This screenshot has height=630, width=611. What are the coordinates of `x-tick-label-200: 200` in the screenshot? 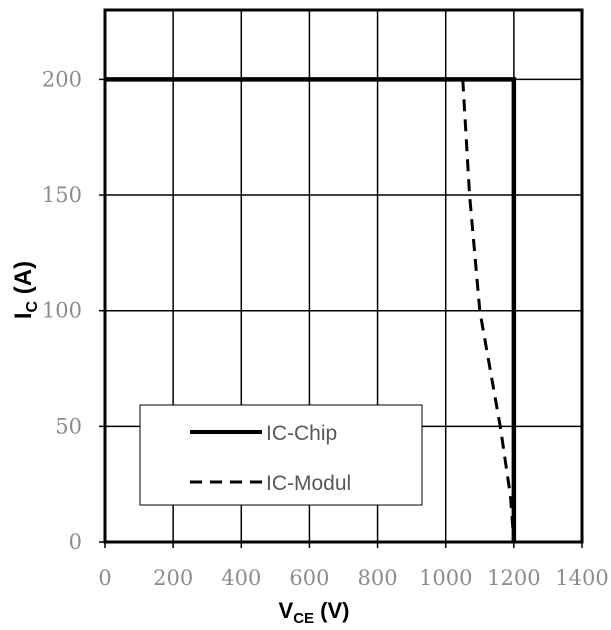 It's located at (173, 578).